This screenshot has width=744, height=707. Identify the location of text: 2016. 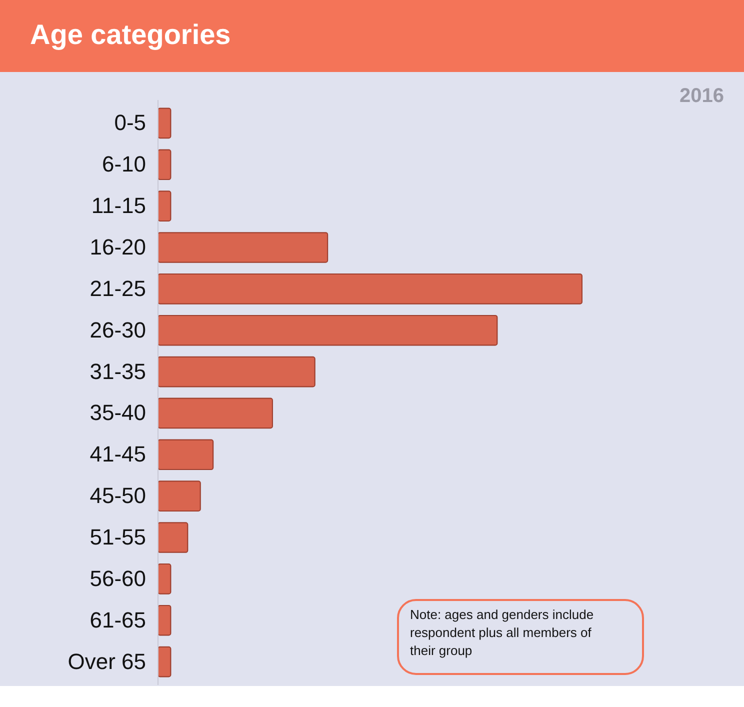
(702, 96).